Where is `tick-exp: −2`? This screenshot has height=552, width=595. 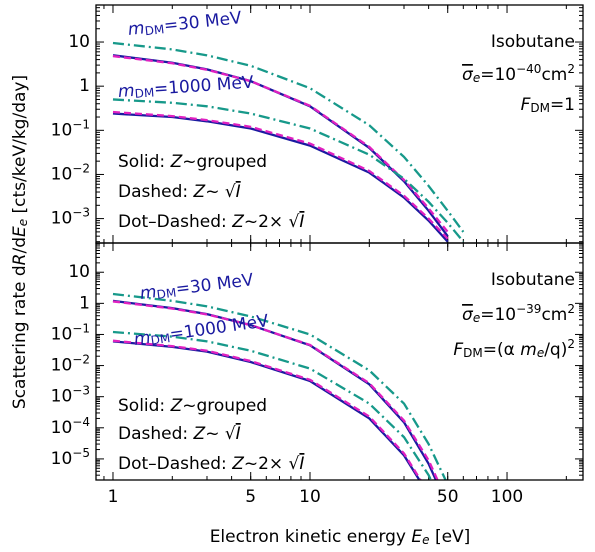 tick-exp: −2 is located at coordinates (81, 360).